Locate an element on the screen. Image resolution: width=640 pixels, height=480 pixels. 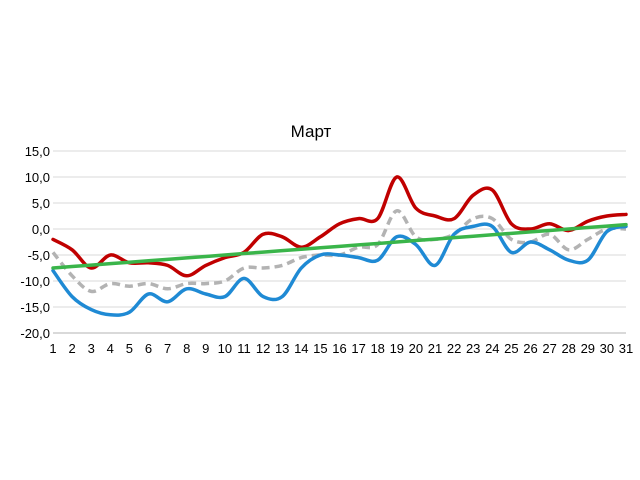
chart-title: Март is located at coordinates (311, 131).